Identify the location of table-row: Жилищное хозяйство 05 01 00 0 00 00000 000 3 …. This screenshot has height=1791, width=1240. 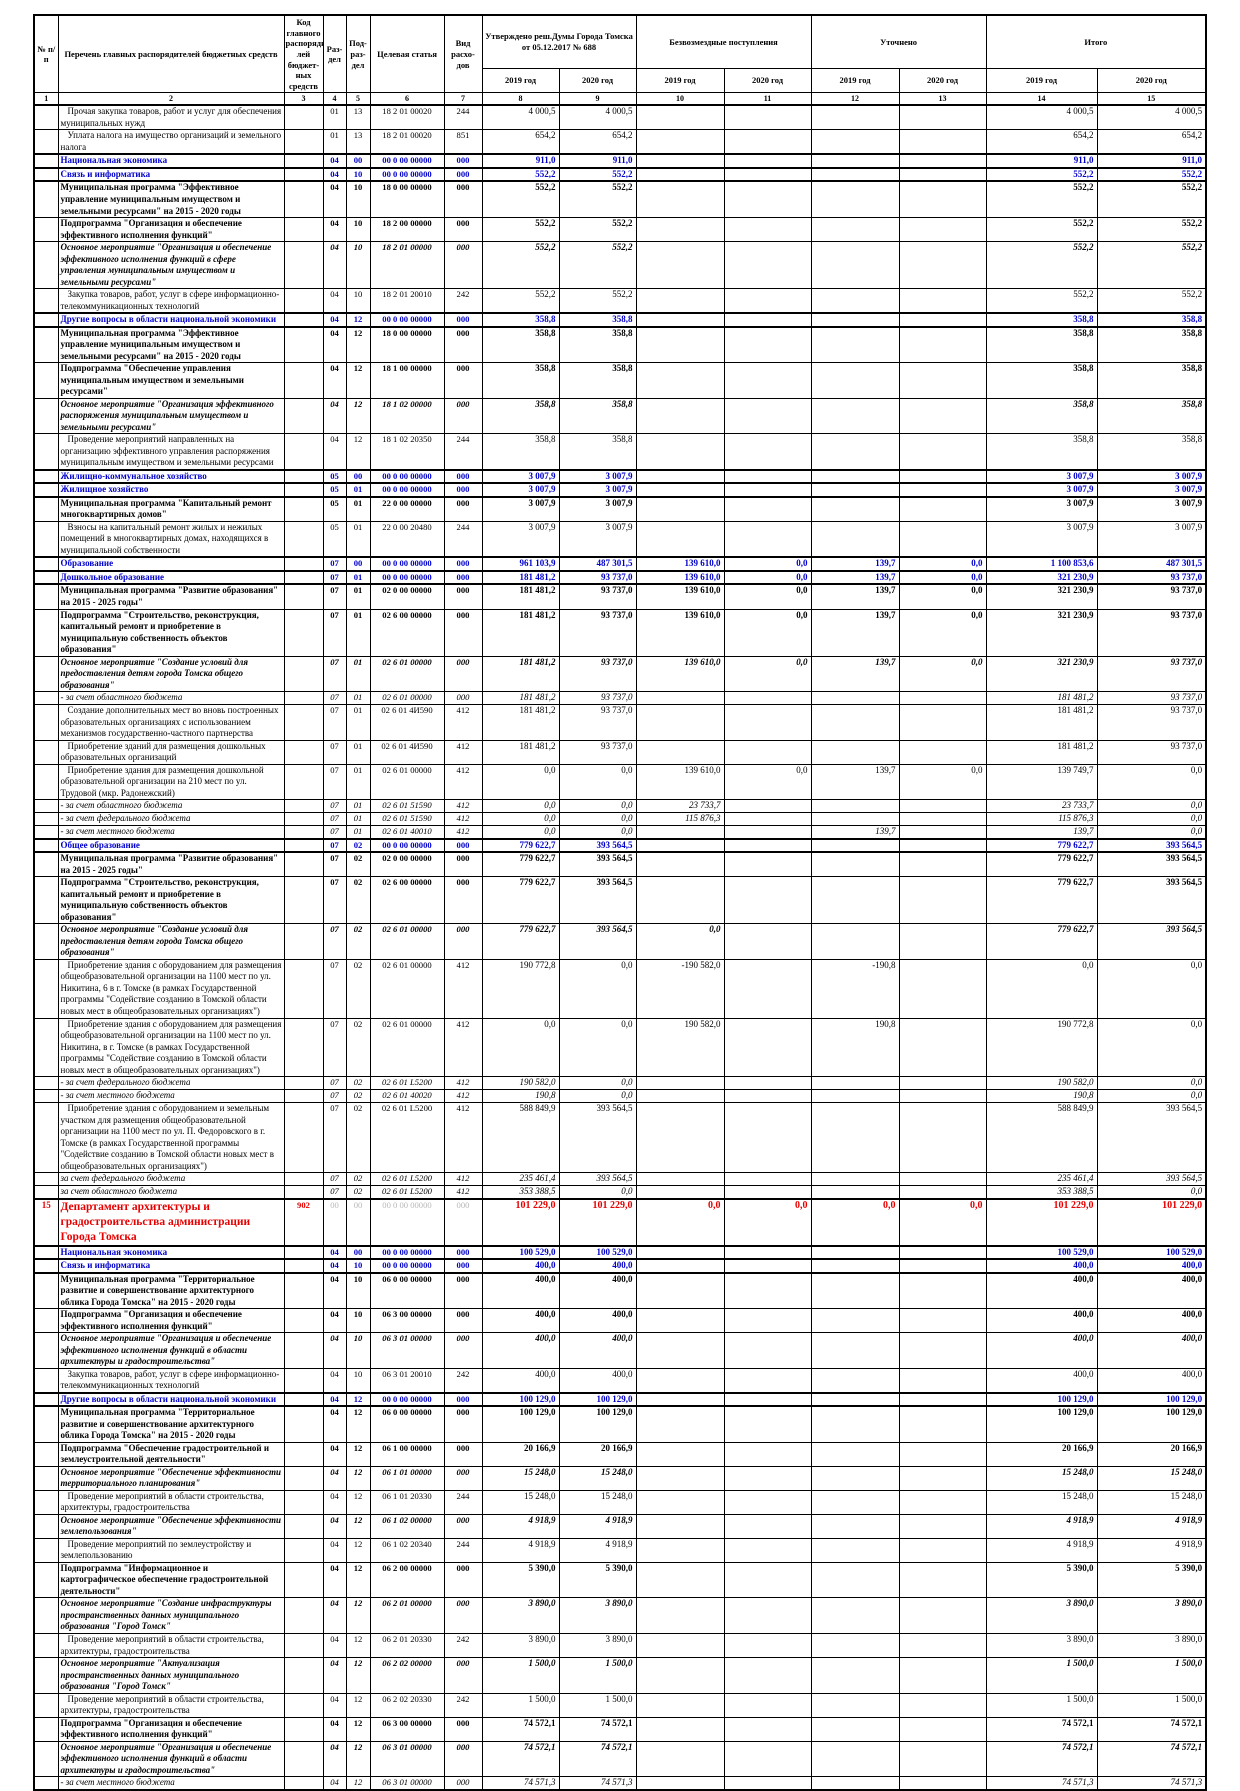
(620, 490).